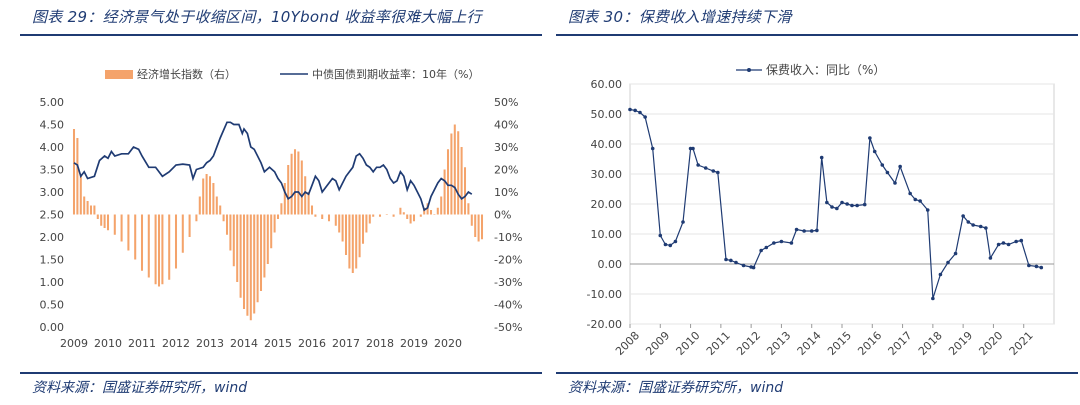 Image resolution: width=1080 pixels, height=405 pixels. Describe the element at coordinates (900, 343) in the screenshot. I see `x-tick-label: 2017` at that location.